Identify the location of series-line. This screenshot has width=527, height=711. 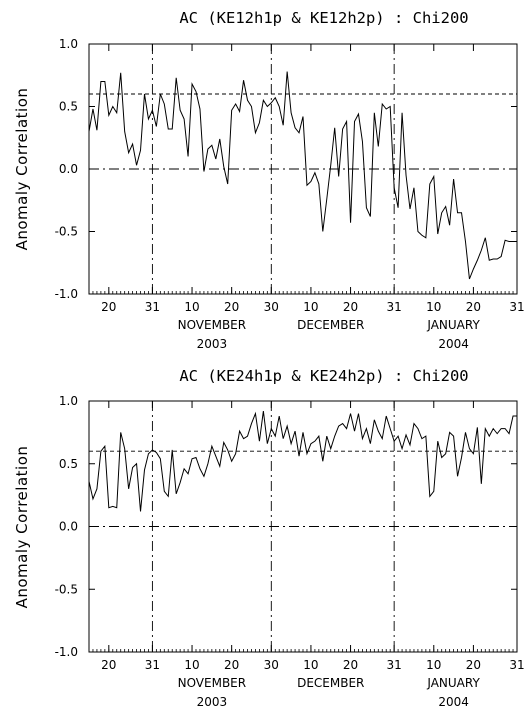
(302, 461).